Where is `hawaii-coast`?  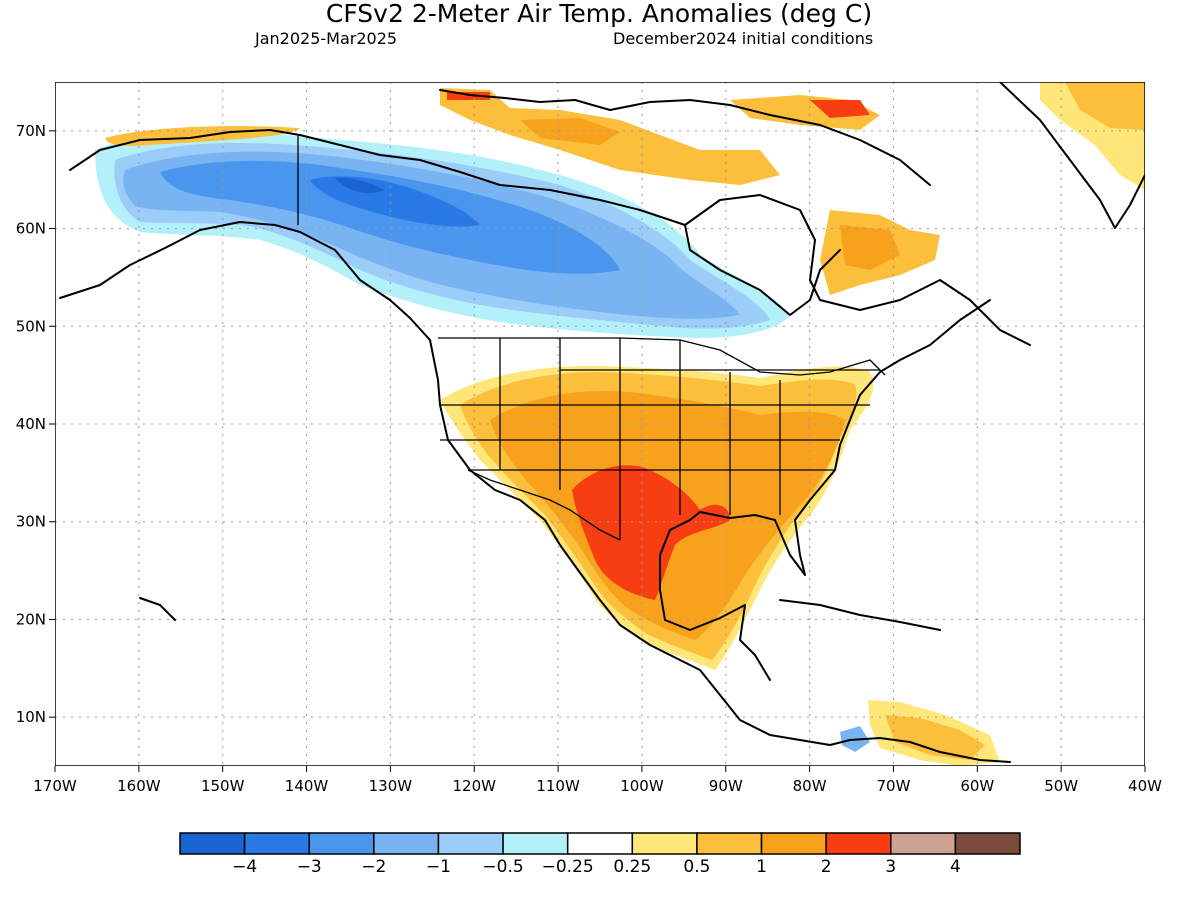
hawaii-coast is located at coordinates (157, 609).